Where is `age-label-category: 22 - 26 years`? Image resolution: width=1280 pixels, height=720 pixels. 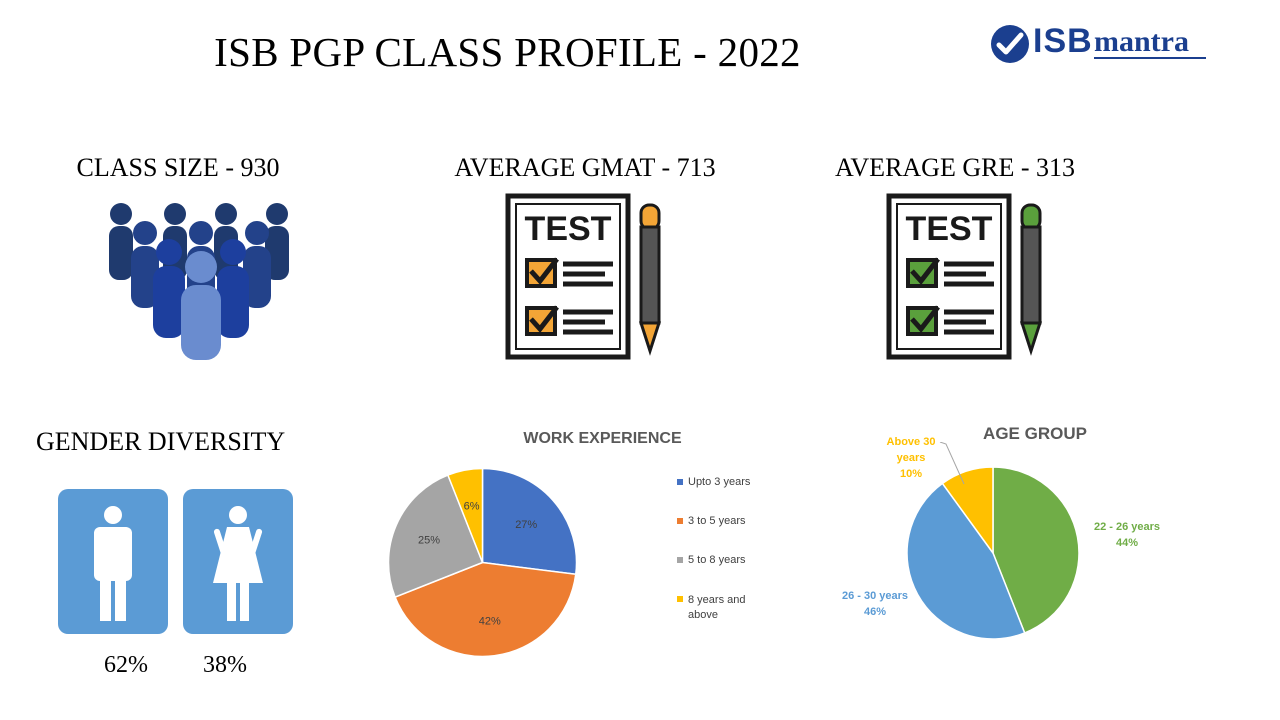
age-label-category: 22 - 26 years is located at coordinates (1127, 527).